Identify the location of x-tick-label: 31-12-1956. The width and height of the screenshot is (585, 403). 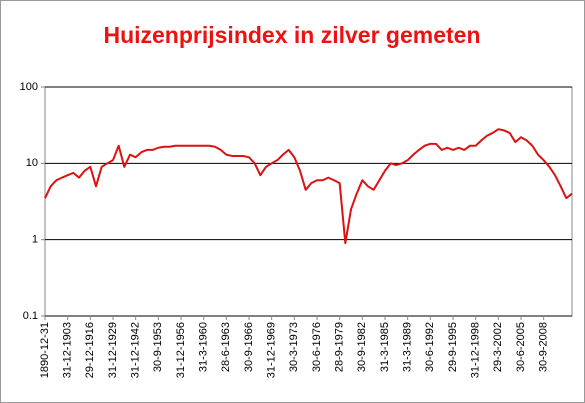
(181, 350).